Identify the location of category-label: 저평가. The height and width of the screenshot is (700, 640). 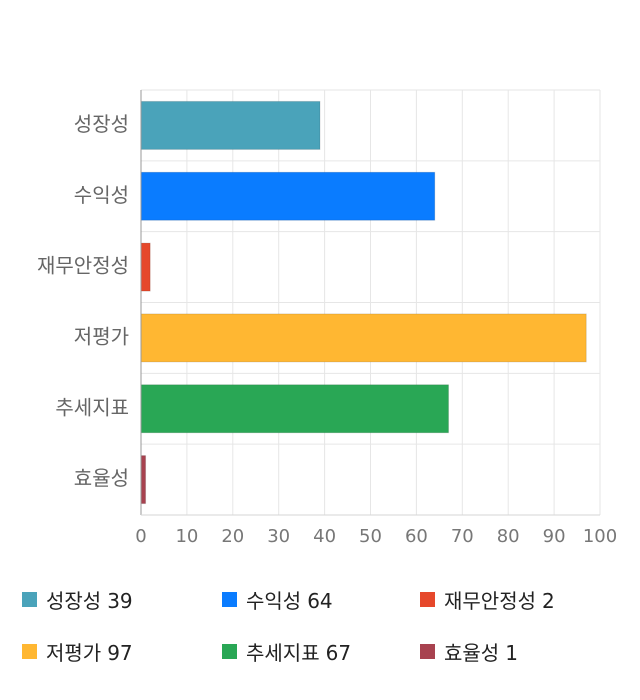
(101, 336).